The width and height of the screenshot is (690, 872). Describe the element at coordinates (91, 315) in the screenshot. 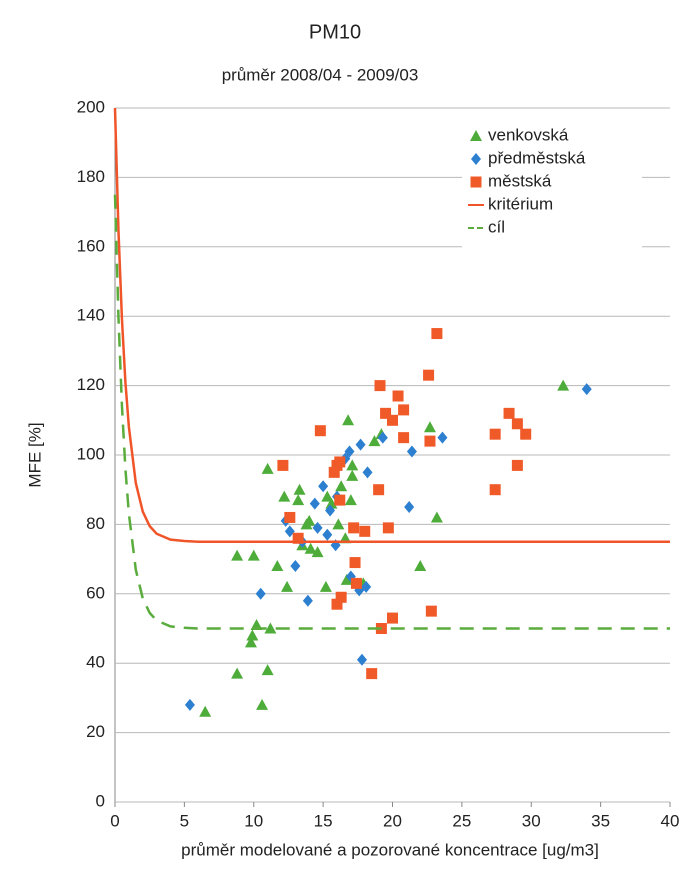

I see `y-tick-label: 140` at that location.